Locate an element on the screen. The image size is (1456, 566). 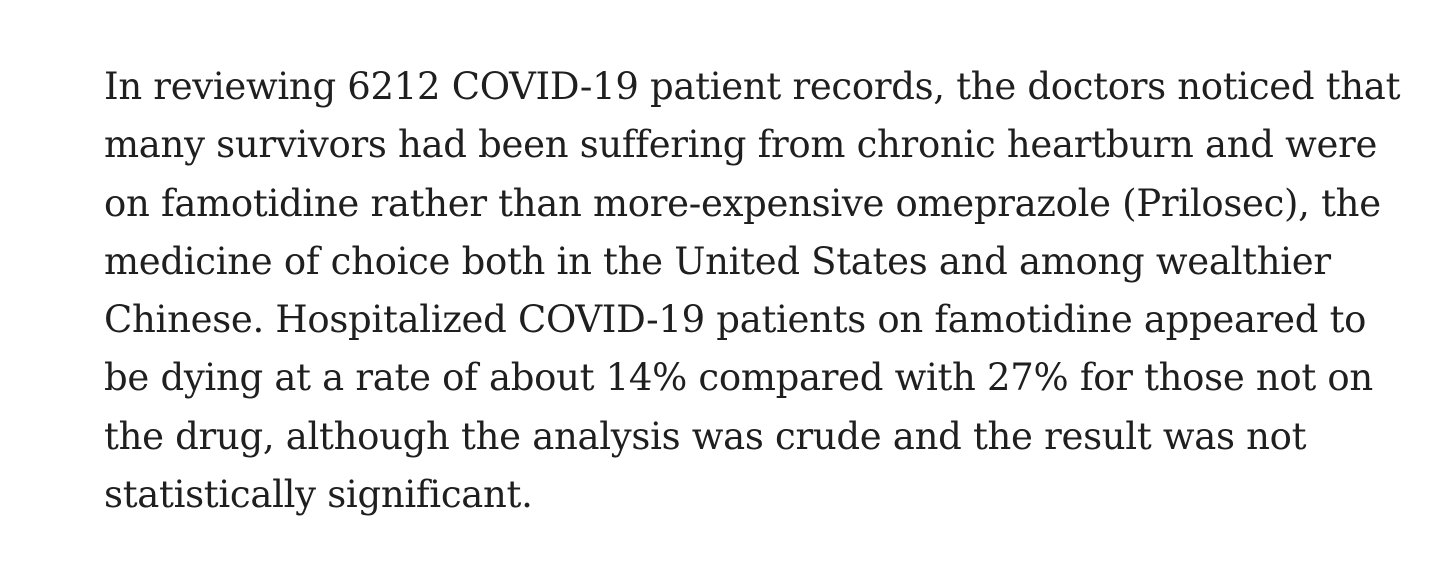
paragraph-line: statistically significant. is located at coordinates (318, 495).